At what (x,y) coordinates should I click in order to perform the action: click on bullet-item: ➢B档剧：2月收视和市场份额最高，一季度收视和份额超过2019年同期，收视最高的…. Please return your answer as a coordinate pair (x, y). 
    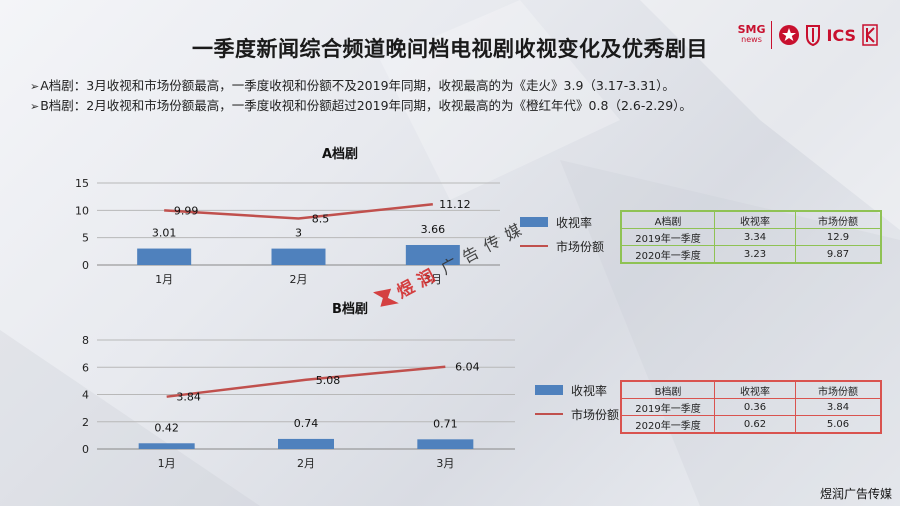
    Looking at the image, I should click on (361, 105).